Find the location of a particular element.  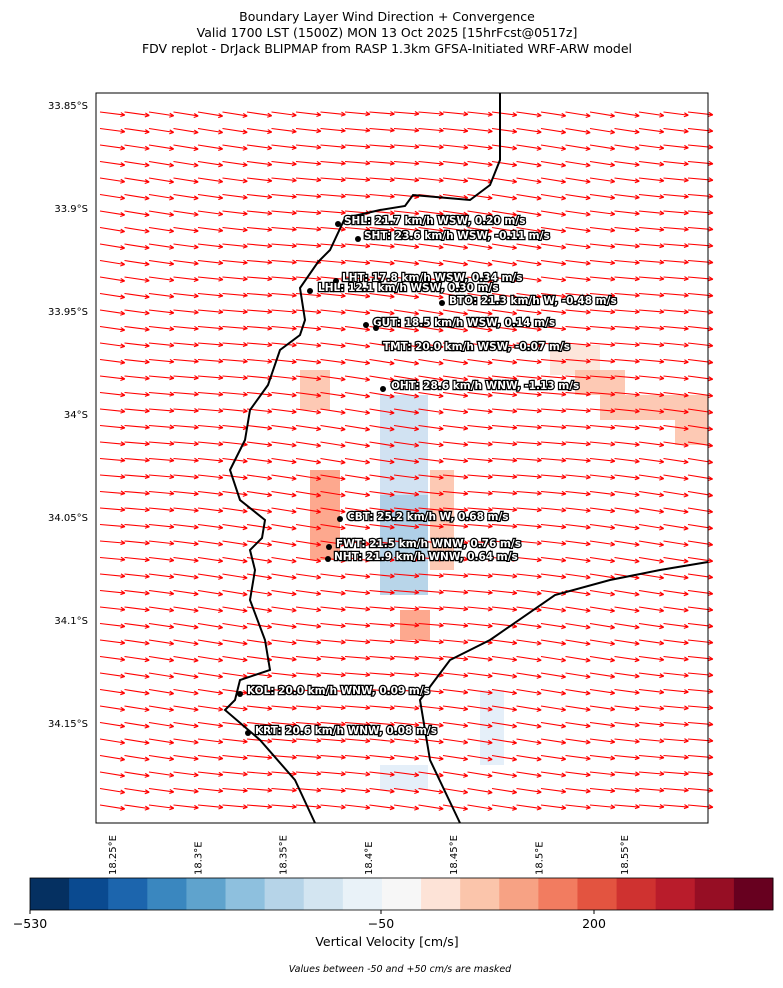

velocity-cell is located at coordinates (404, 777).